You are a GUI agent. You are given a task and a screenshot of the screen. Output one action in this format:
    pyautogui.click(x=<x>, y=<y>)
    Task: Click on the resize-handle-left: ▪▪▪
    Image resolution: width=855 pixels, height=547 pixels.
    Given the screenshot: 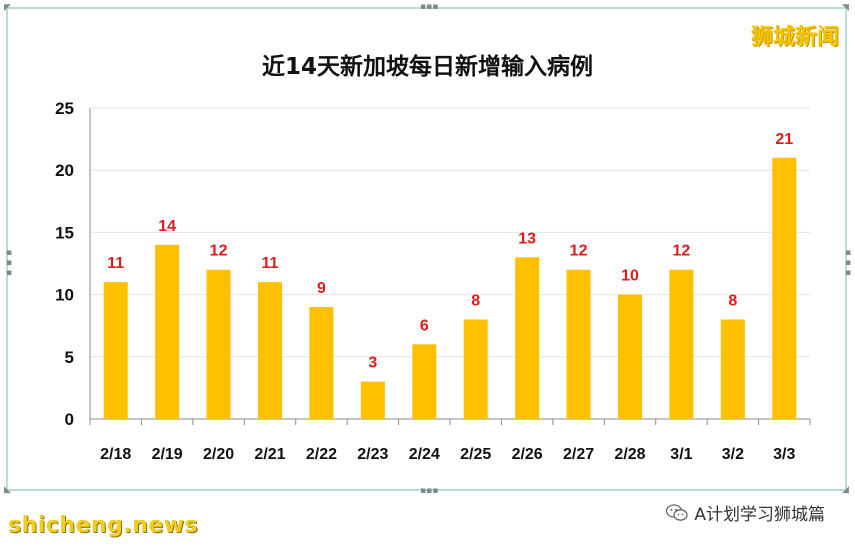 What is the action you would take?
    pyautogui.click(x=9, y=263)
    